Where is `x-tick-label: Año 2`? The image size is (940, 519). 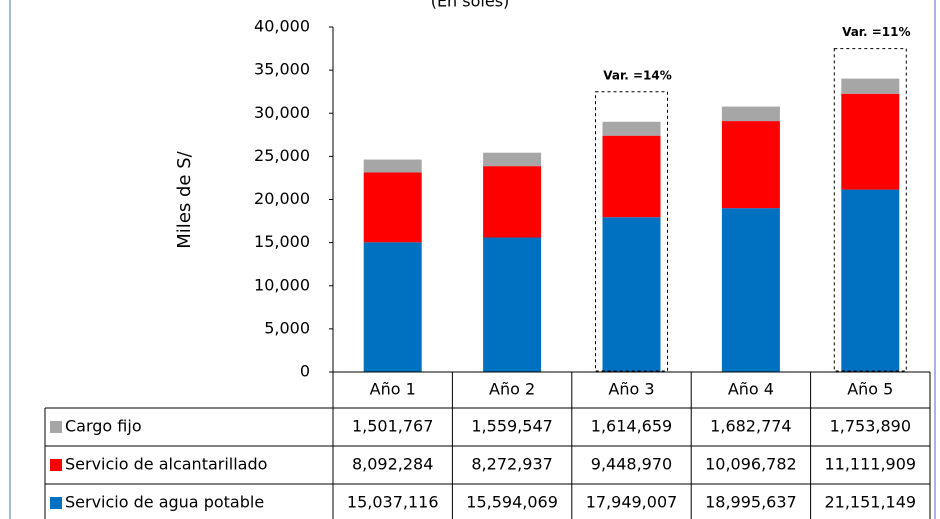
x-tick-label: Año 2 is located at coordinates (512, 389).